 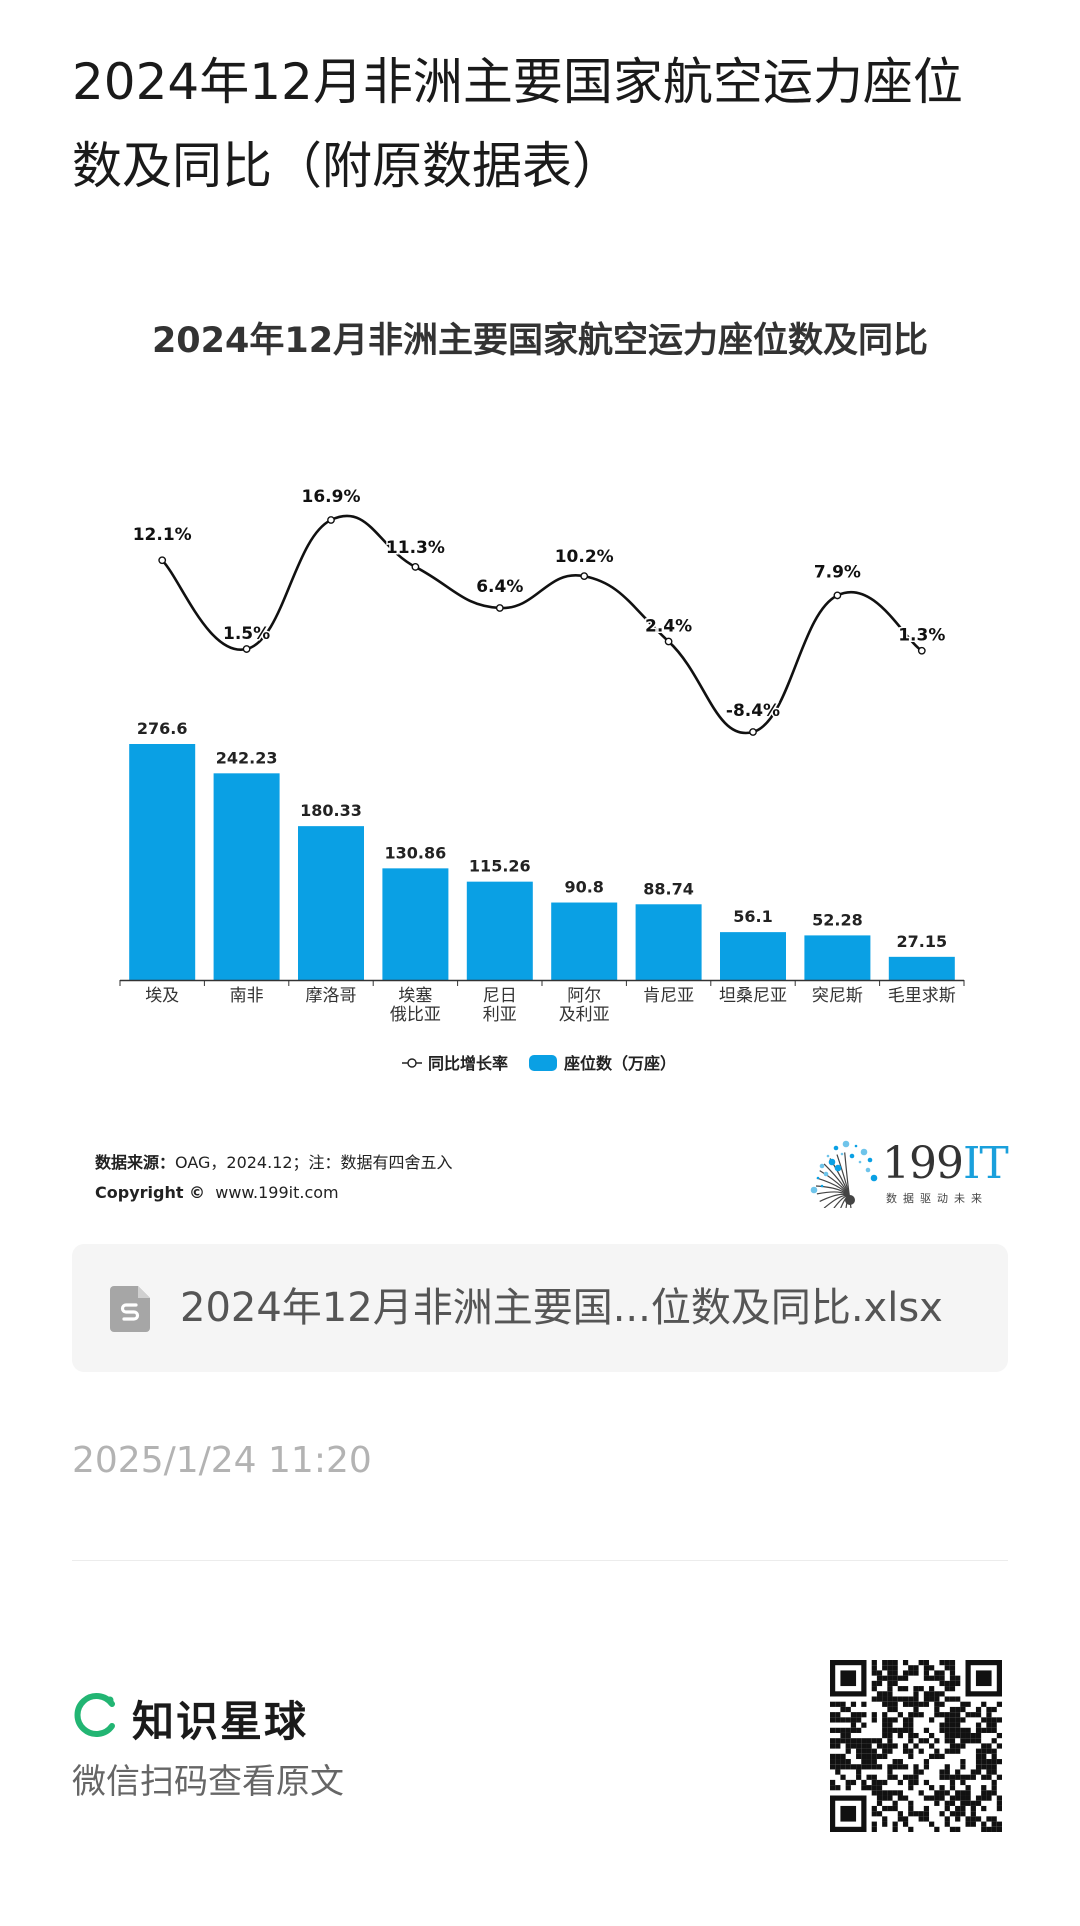 I want to click on logo-brand-it: IT, so click(x=985, y=1163).